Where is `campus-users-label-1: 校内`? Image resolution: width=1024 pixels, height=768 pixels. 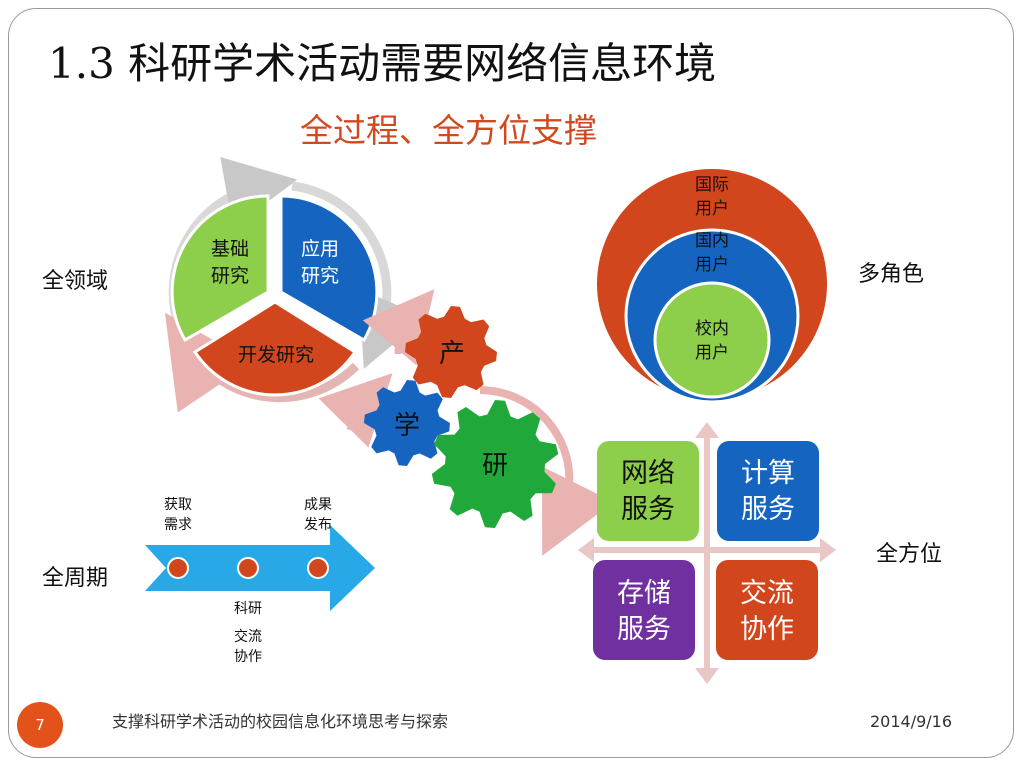 campus-users-label-1: 校内 is located at coordinates (712, 329).